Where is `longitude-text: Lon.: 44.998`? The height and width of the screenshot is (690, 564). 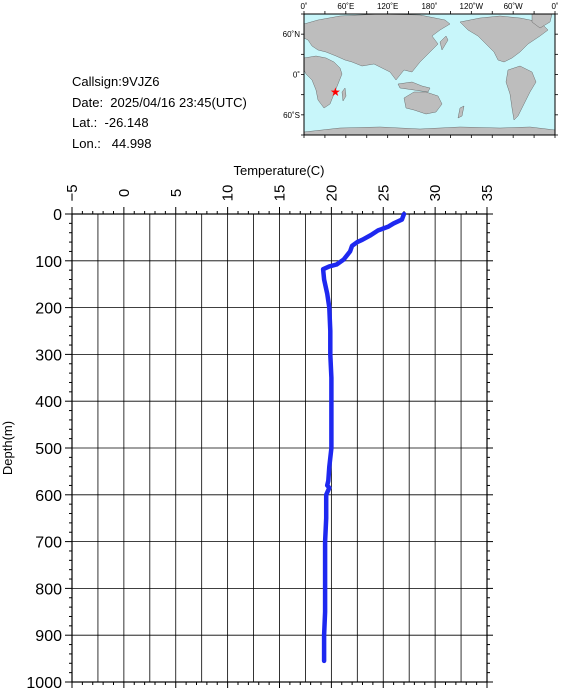
longitude-text: Lon.: 44.998 is located at coordinates (112, 143).